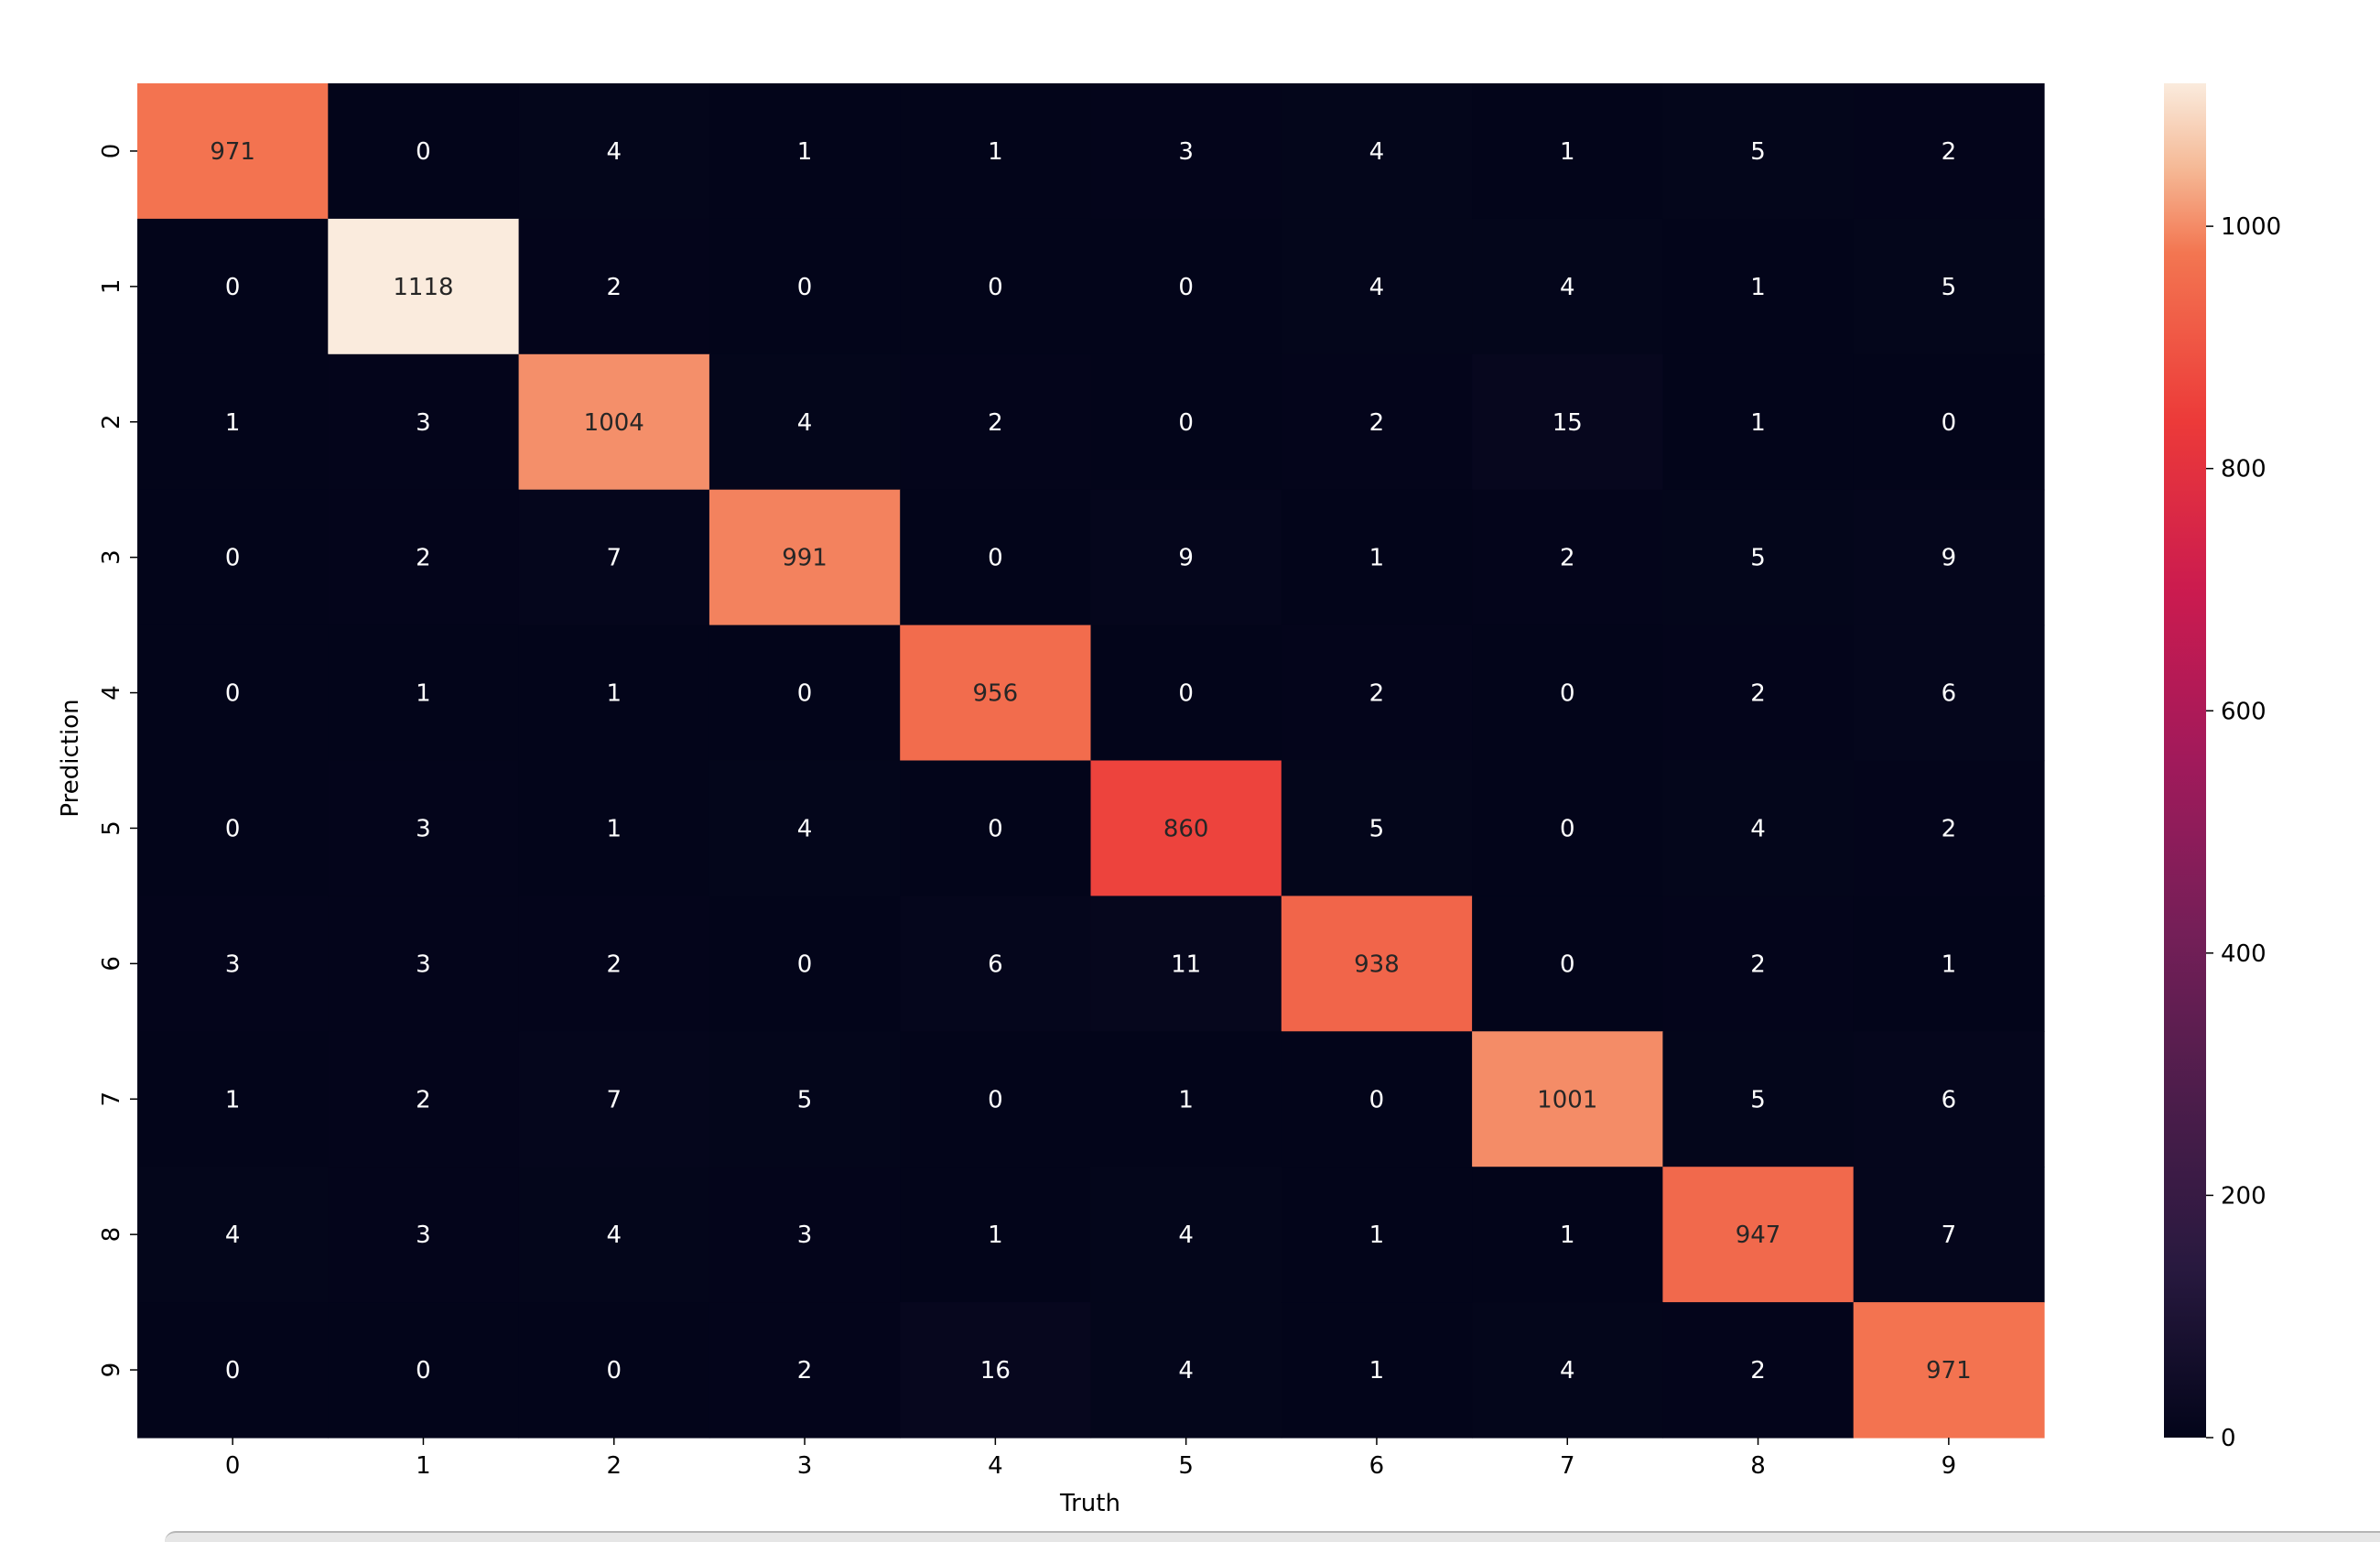 This screenshot has width=2380, height=1542. I want to click on heatmap-cell-r9-c4, so click(996, 1370).